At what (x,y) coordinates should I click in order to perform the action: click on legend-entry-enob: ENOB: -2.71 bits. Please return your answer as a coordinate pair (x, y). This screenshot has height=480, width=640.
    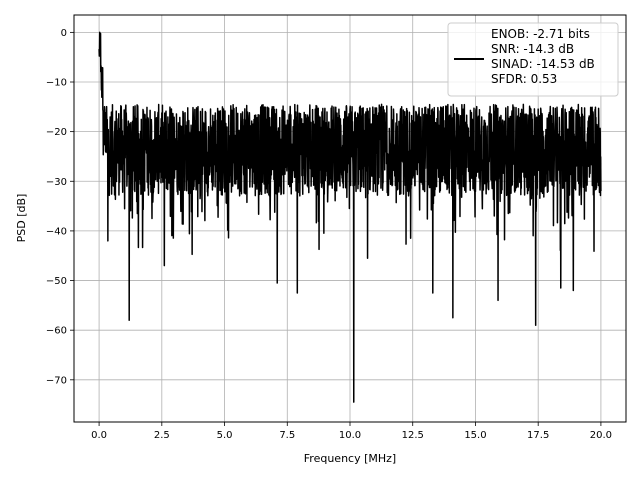
    Looking at the image, I should click on (540, 34).